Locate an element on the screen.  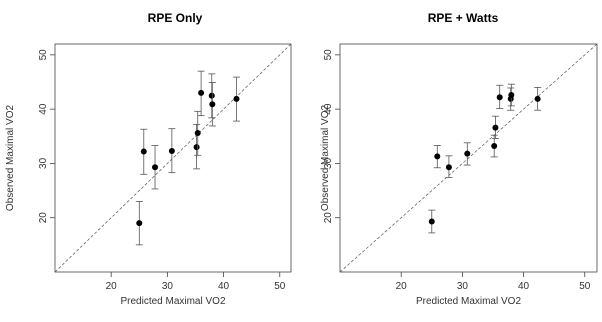
chart-title: RPE + Watts is located at coordinates (463, 18).